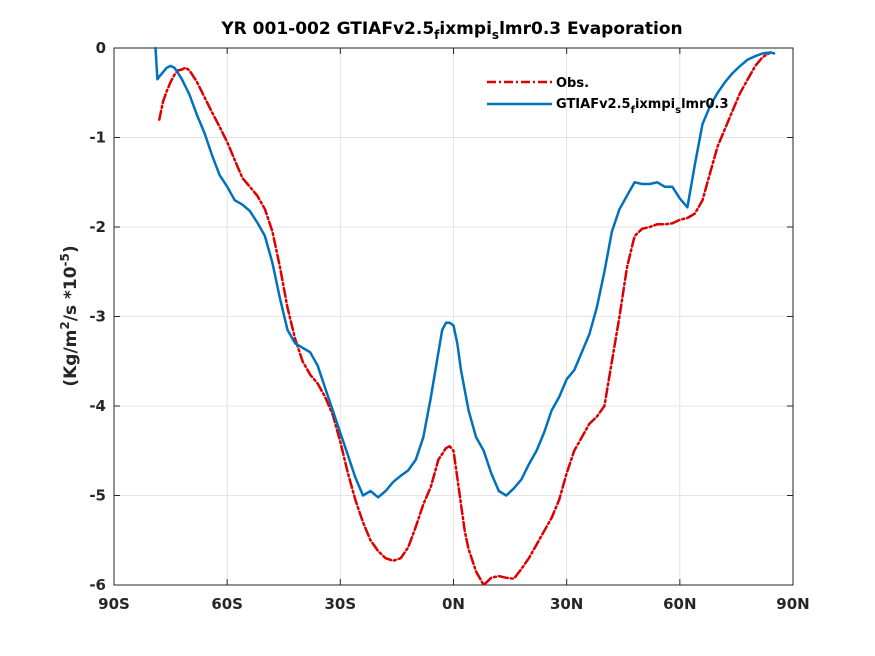 This screenshot has width=875, height=656. Describe the element at coordinates (792, 604) in the screenshot. I see `x-tick-label: 90N` at that location.